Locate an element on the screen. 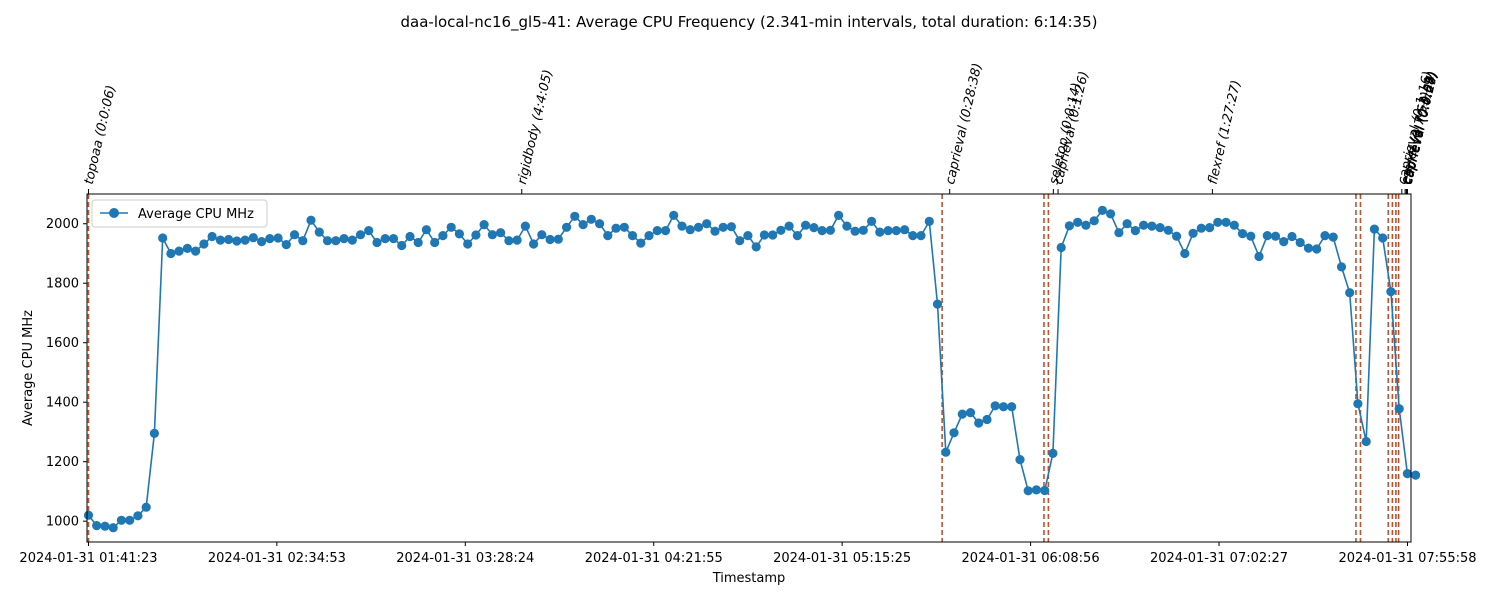 The image size is (1500, 600). y-axis-label: Average CPU MHz is located at coordinates (28, 368).